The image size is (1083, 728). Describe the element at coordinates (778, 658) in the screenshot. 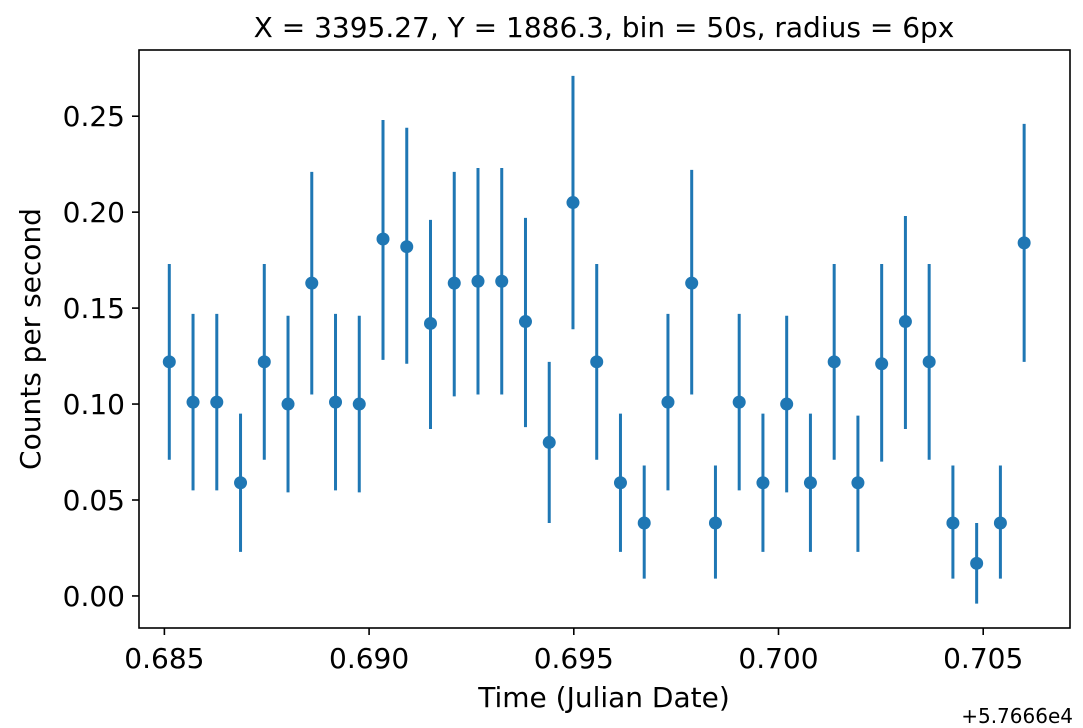

I see `x-tick-label: 0.700` at that location.